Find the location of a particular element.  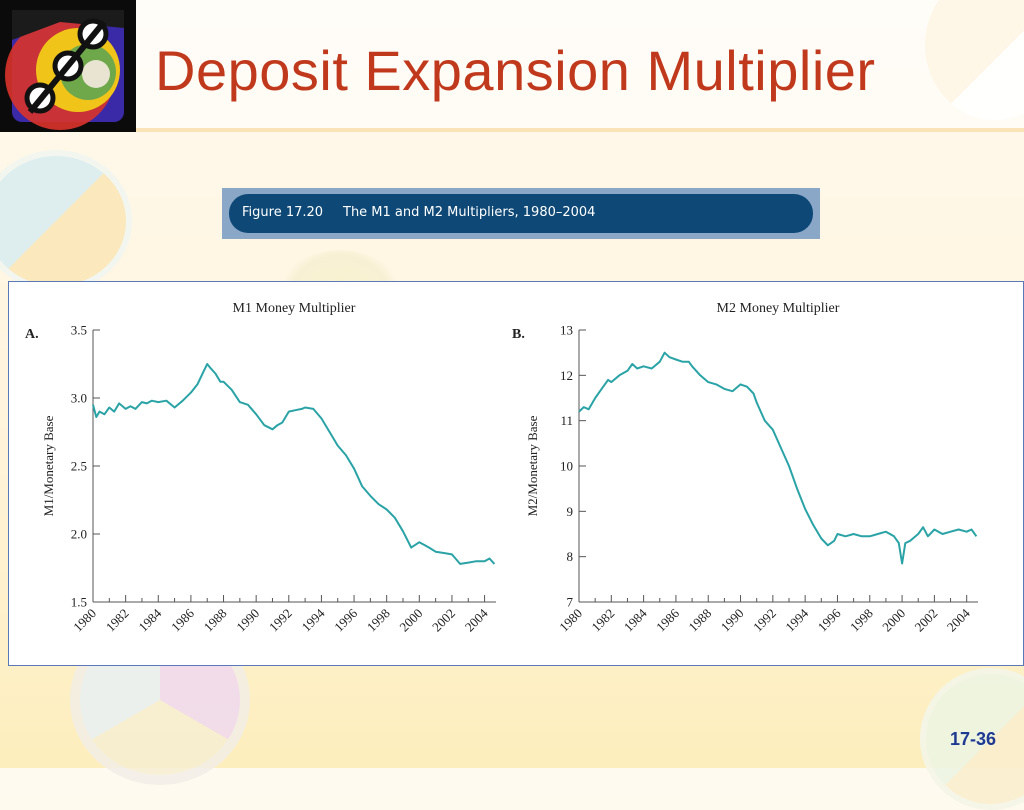

y-tick-label: 12 is located at coordinates (566, 375).